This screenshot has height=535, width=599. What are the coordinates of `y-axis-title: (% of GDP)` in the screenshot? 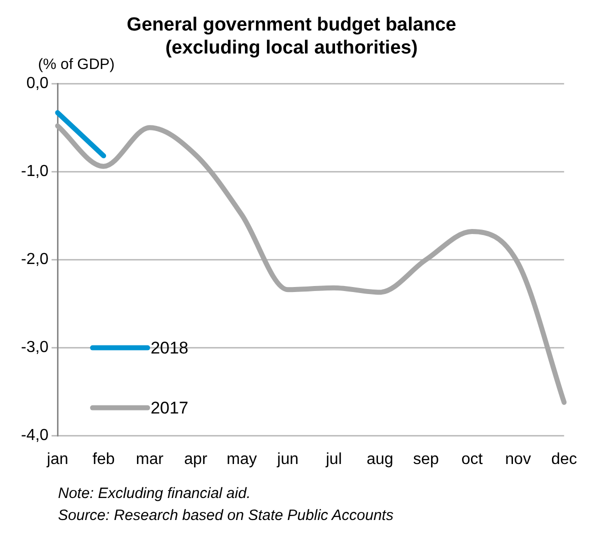 It's located at (76, 65).